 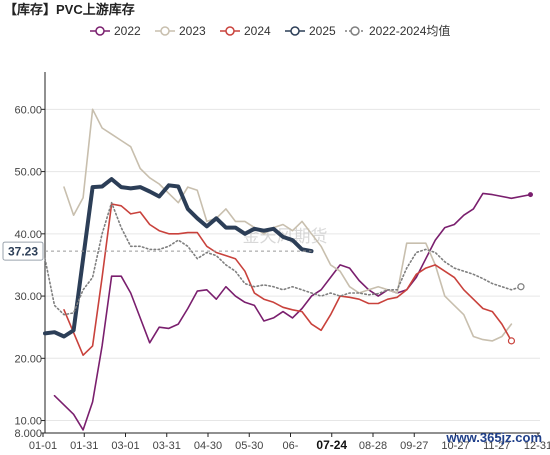 I want to click on x-tick-label-highlight: 07-24, so click(x=331, y=445).